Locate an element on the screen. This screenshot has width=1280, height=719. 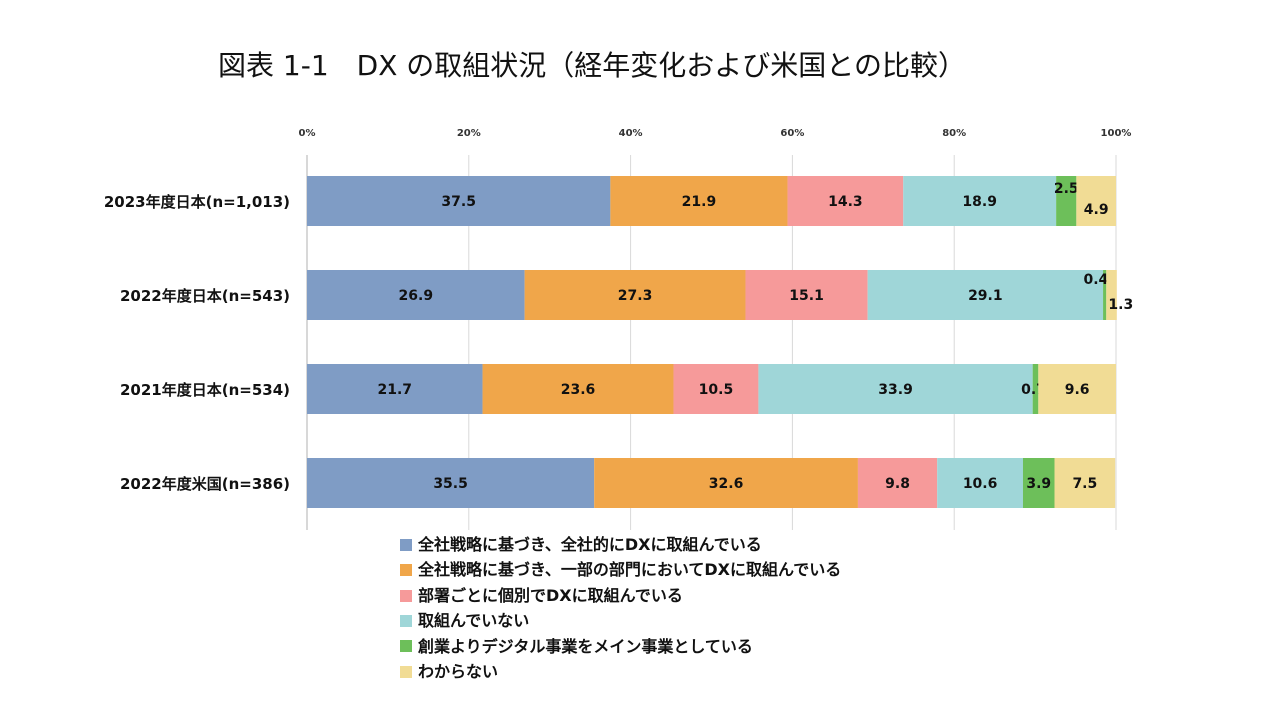
data-label: 10.6 is located at coordinates (980, 484).